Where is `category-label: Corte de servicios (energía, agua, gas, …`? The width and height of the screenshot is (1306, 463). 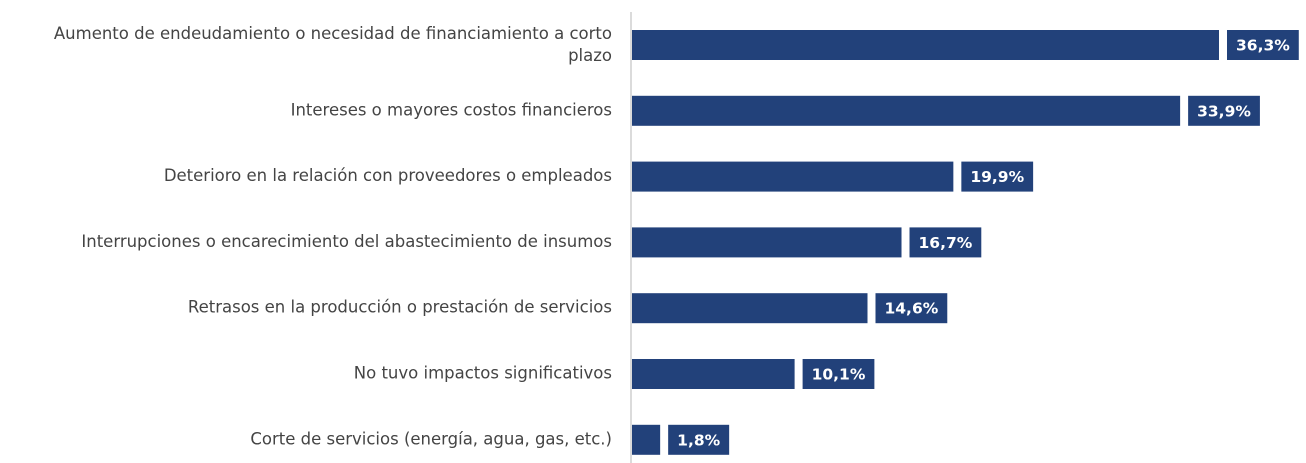 category-label: Corte de servicios (energía, agua, gas, … is located at coordinates (431, 438).